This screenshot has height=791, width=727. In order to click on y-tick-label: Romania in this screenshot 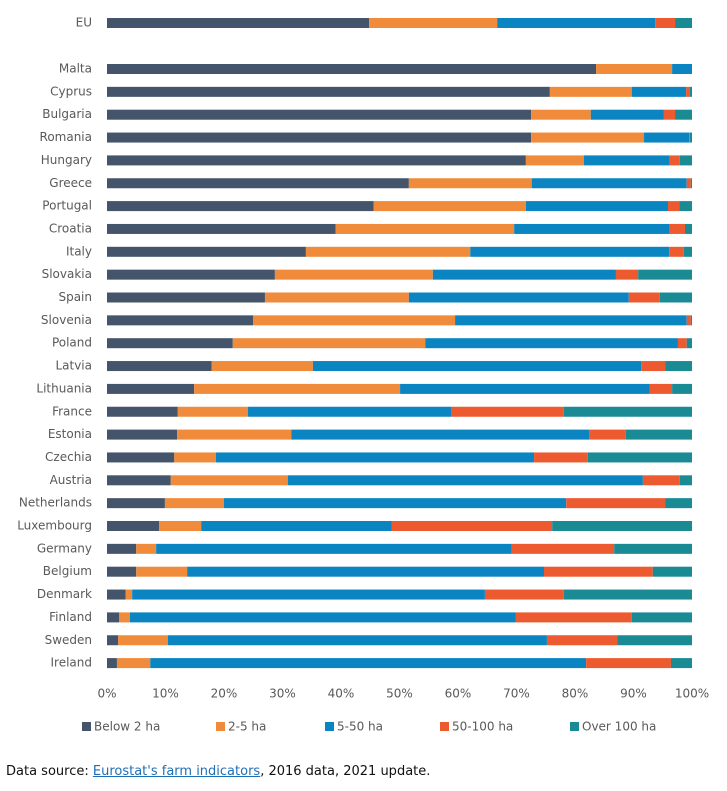, I will do `click(66, 137)`.